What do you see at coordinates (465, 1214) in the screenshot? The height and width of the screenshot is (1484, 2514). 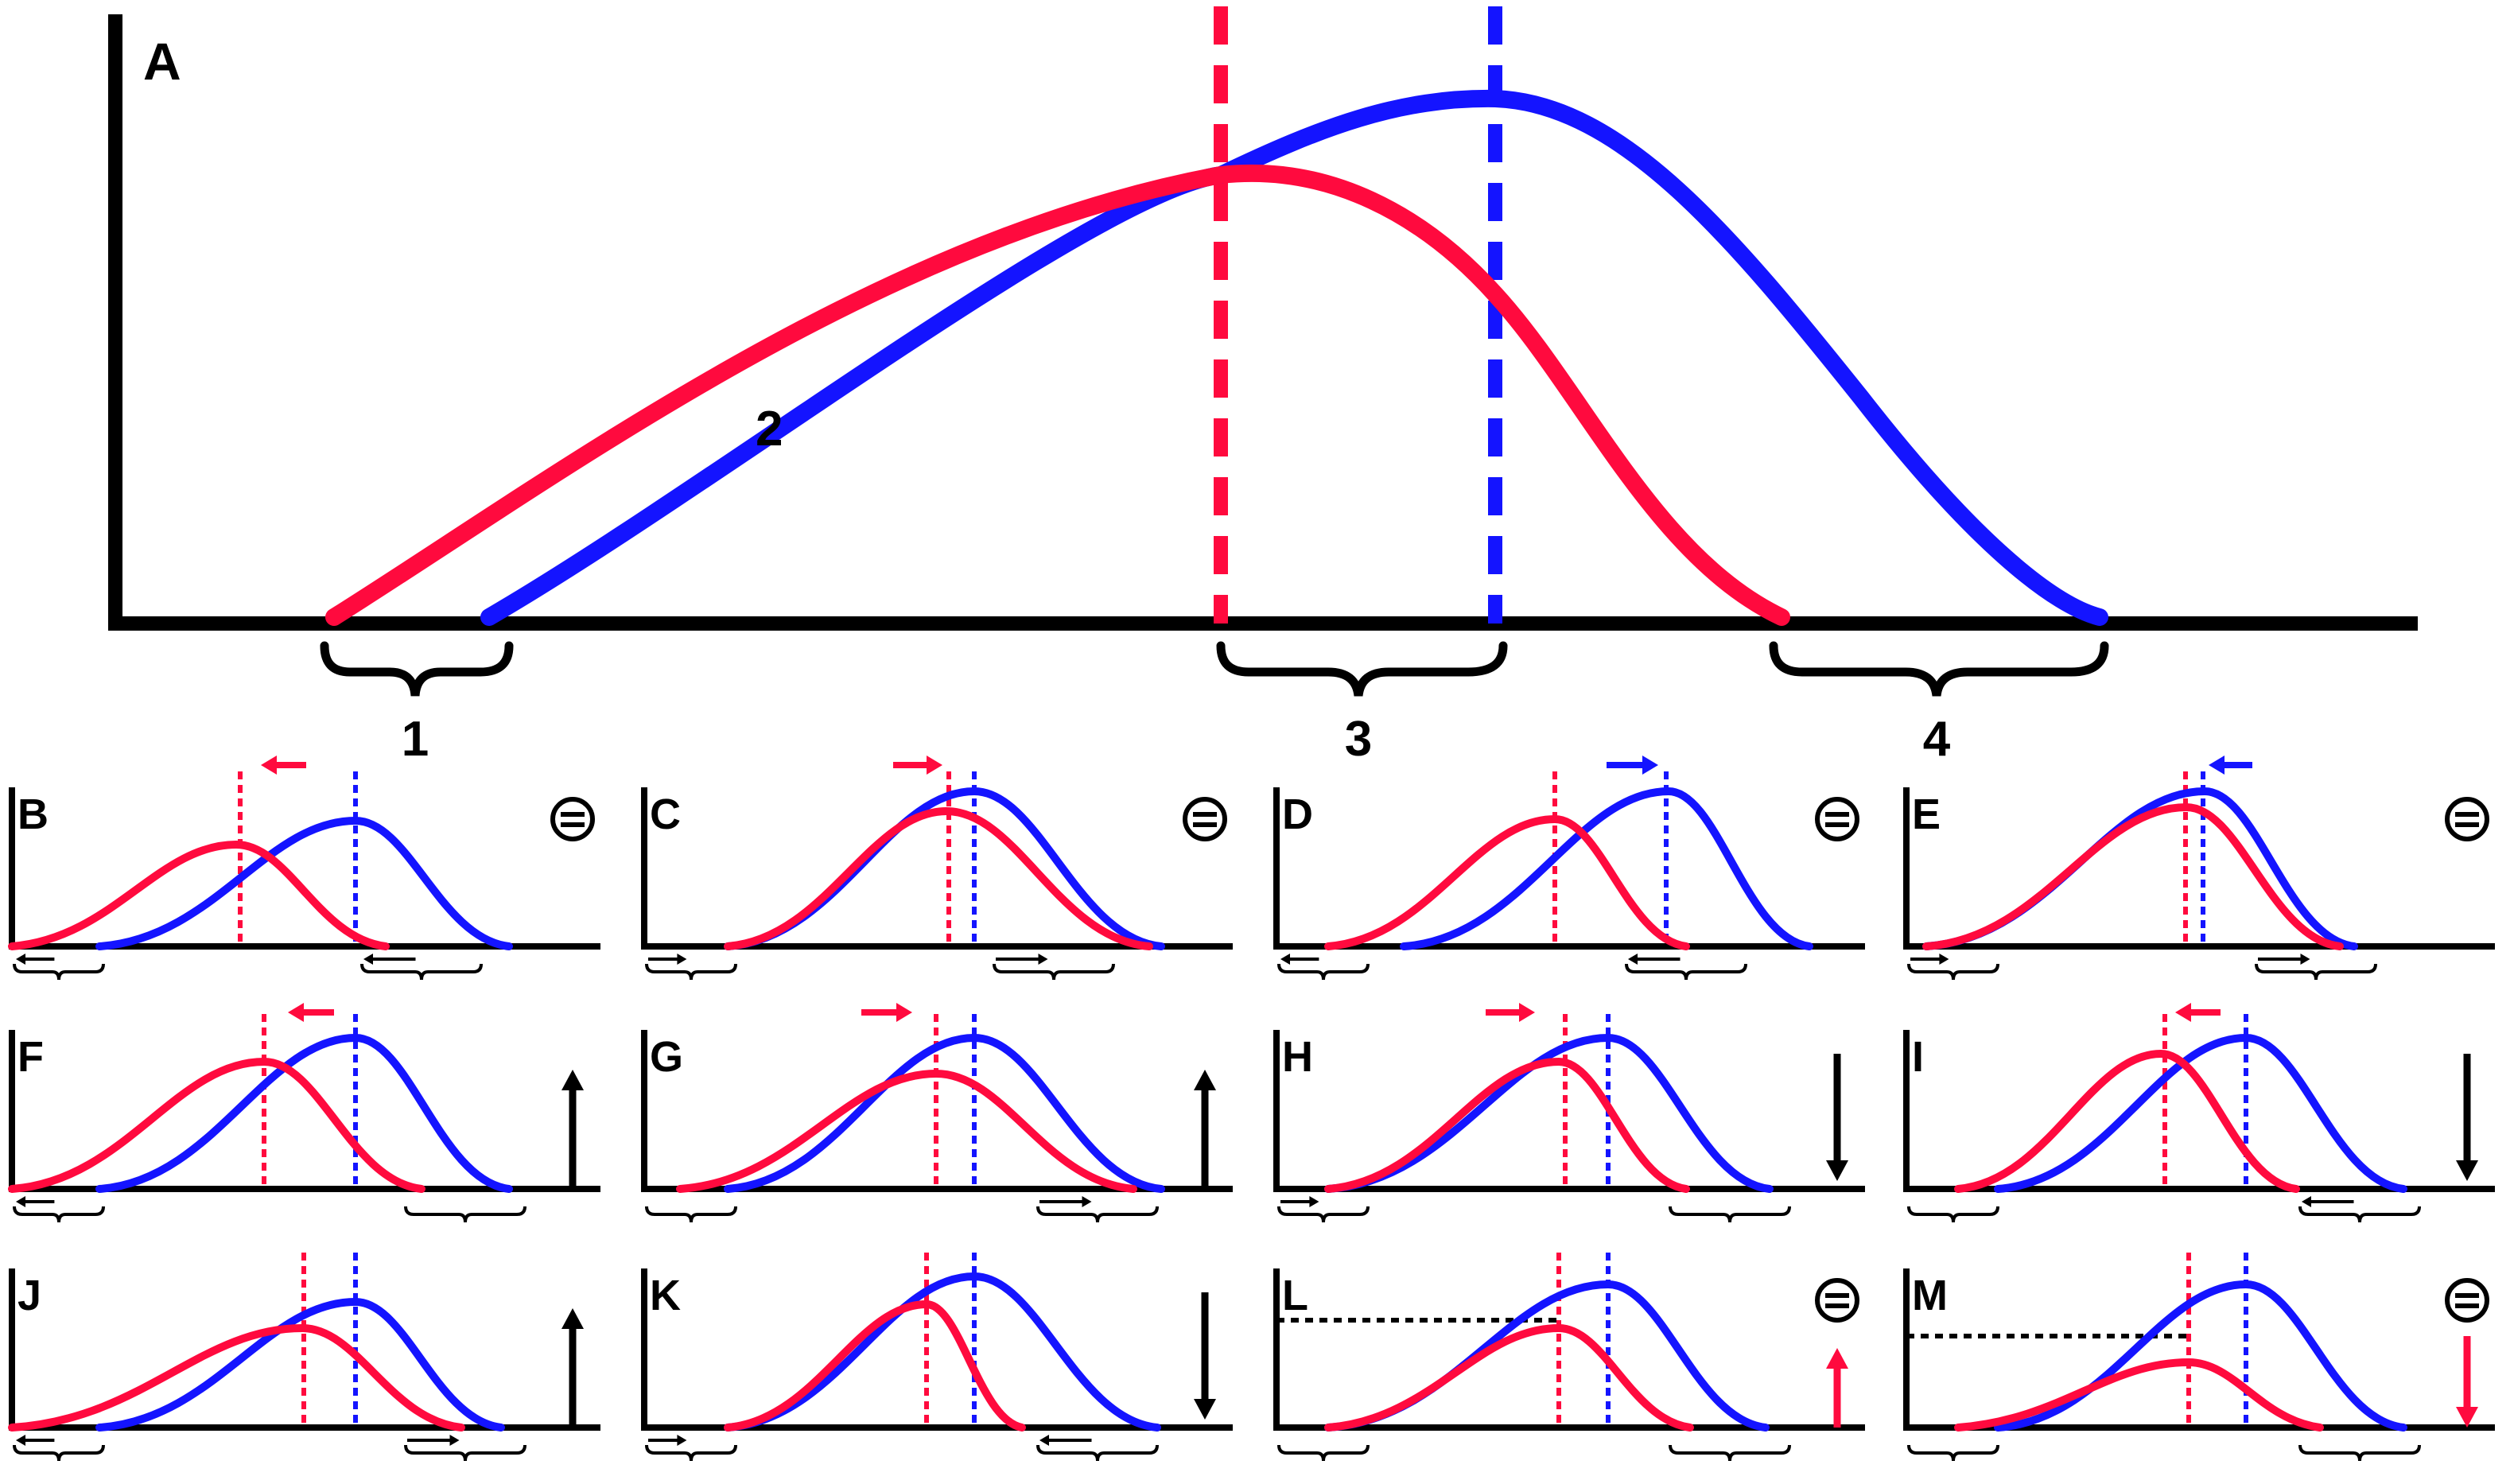 I see `panel-f-right-brace` at bounding box center [465, 1214].